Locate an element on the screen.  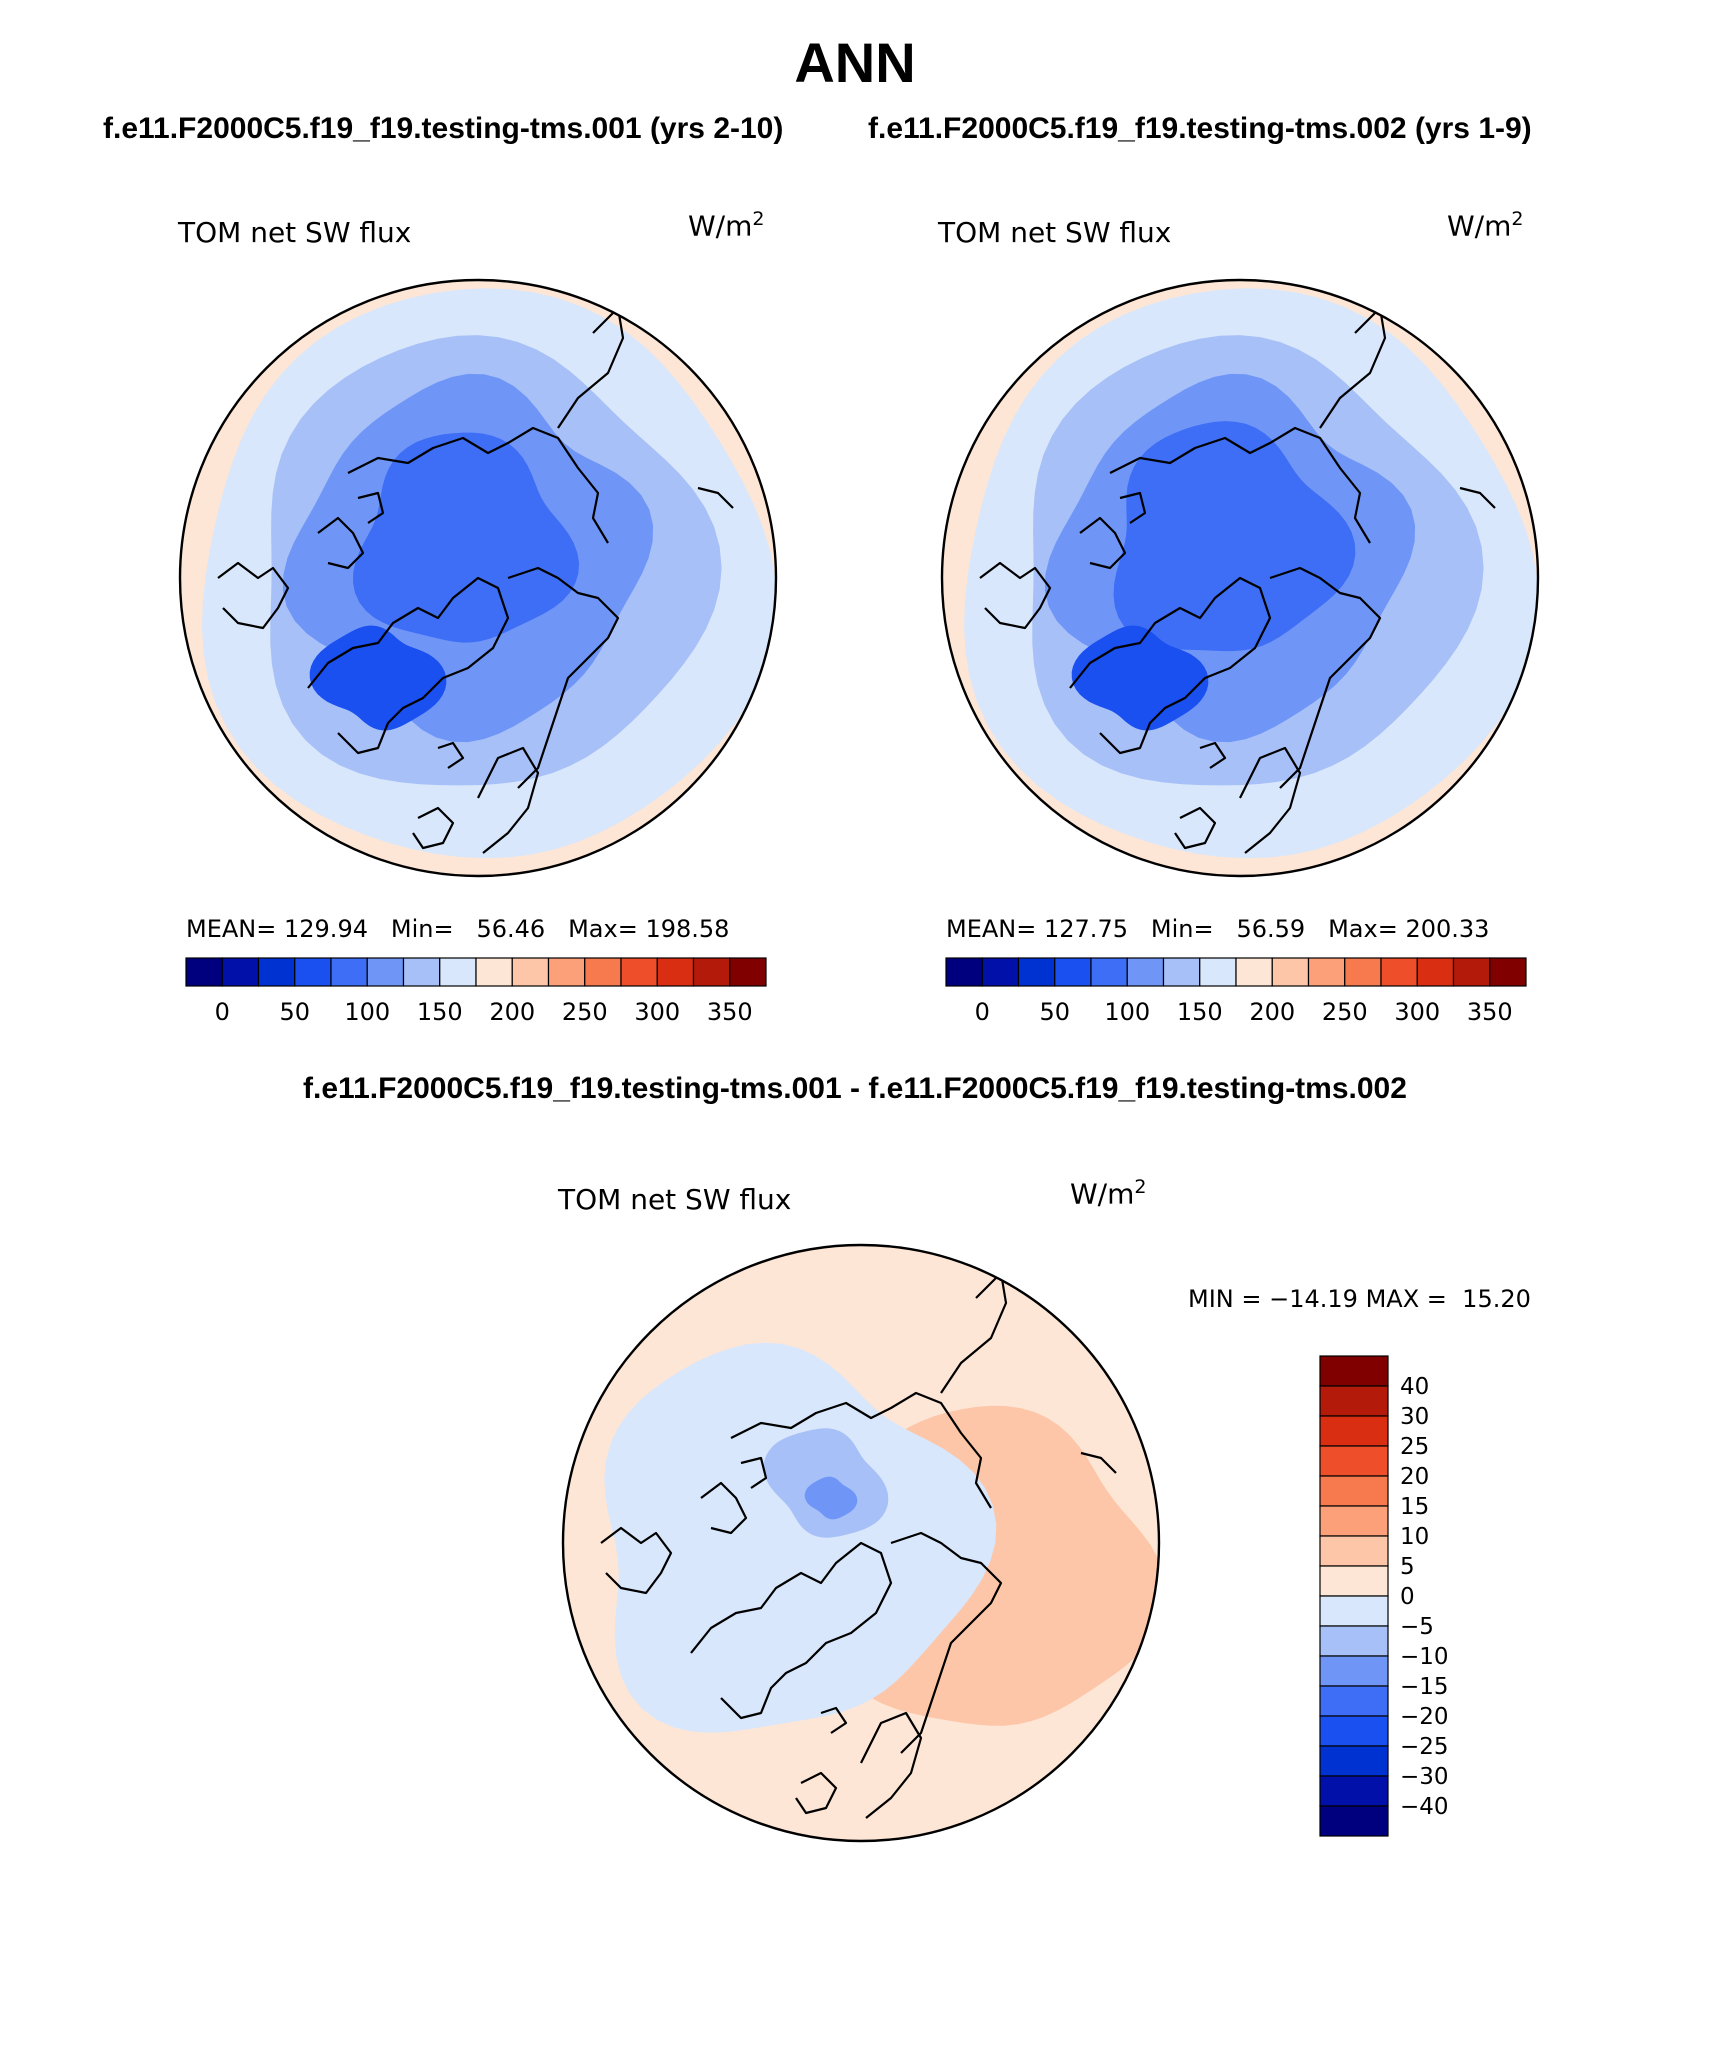
map1-coast-scandinavia is located at coordinates (508, 800).